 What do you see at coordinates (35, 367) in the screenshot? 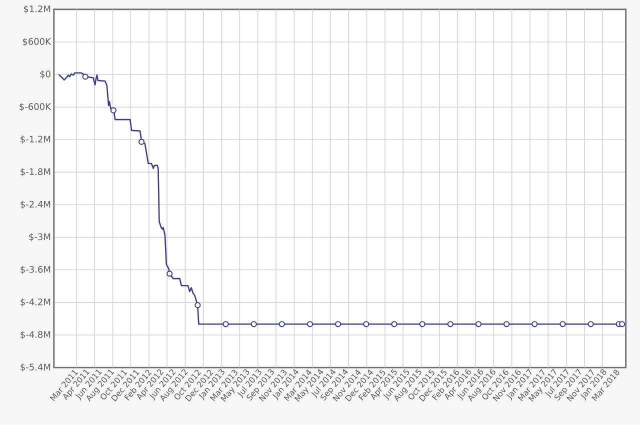
I see `y-tick-label: $-5.4M` at bounding box center [35, 367].